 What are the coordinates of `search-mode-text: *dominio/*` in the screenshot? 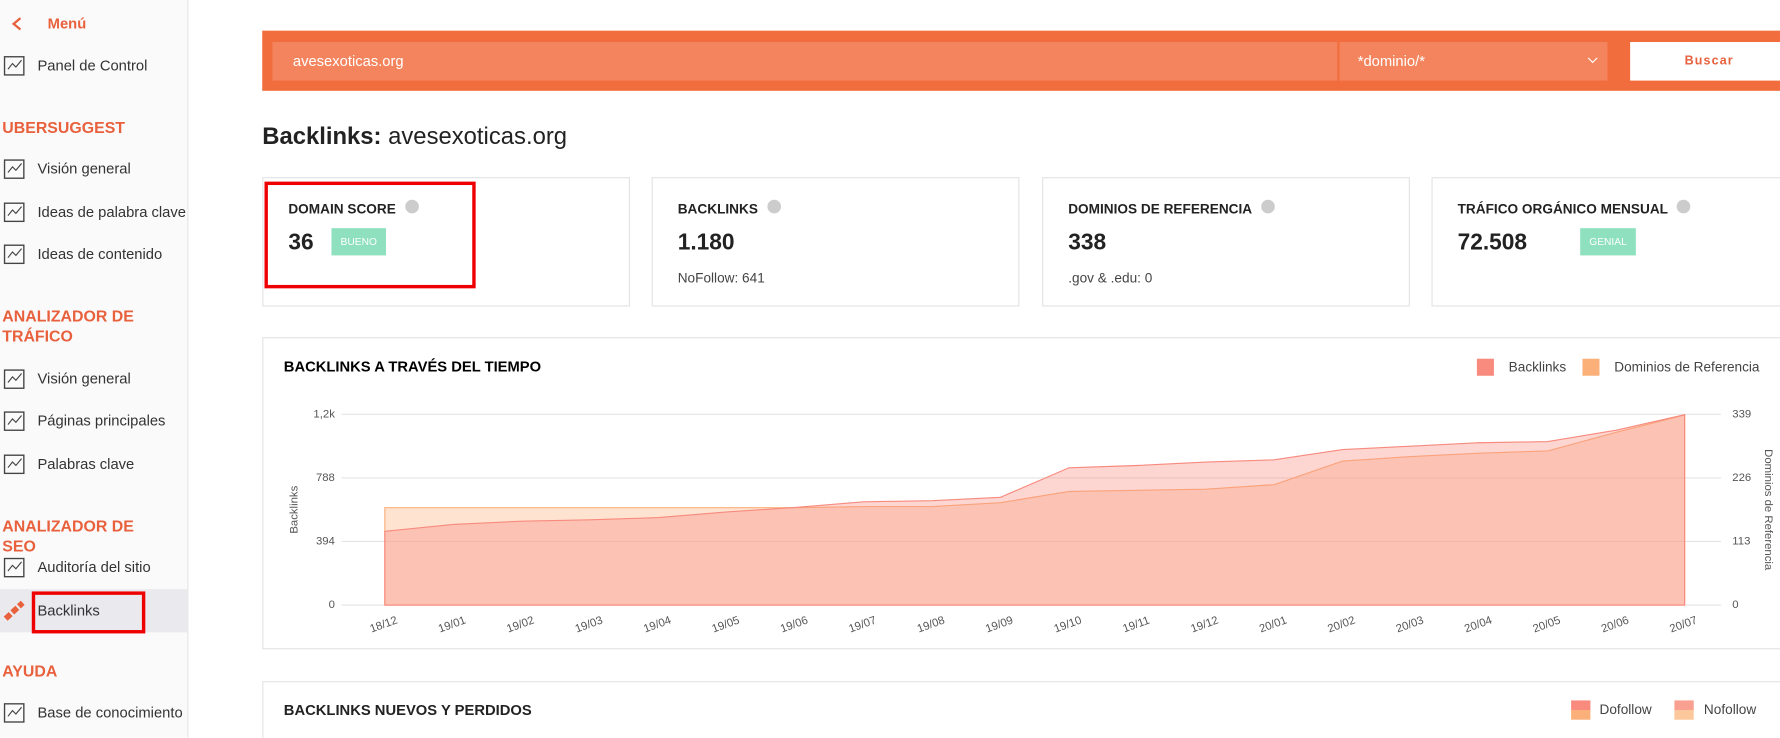 It's located at (1391, 61).